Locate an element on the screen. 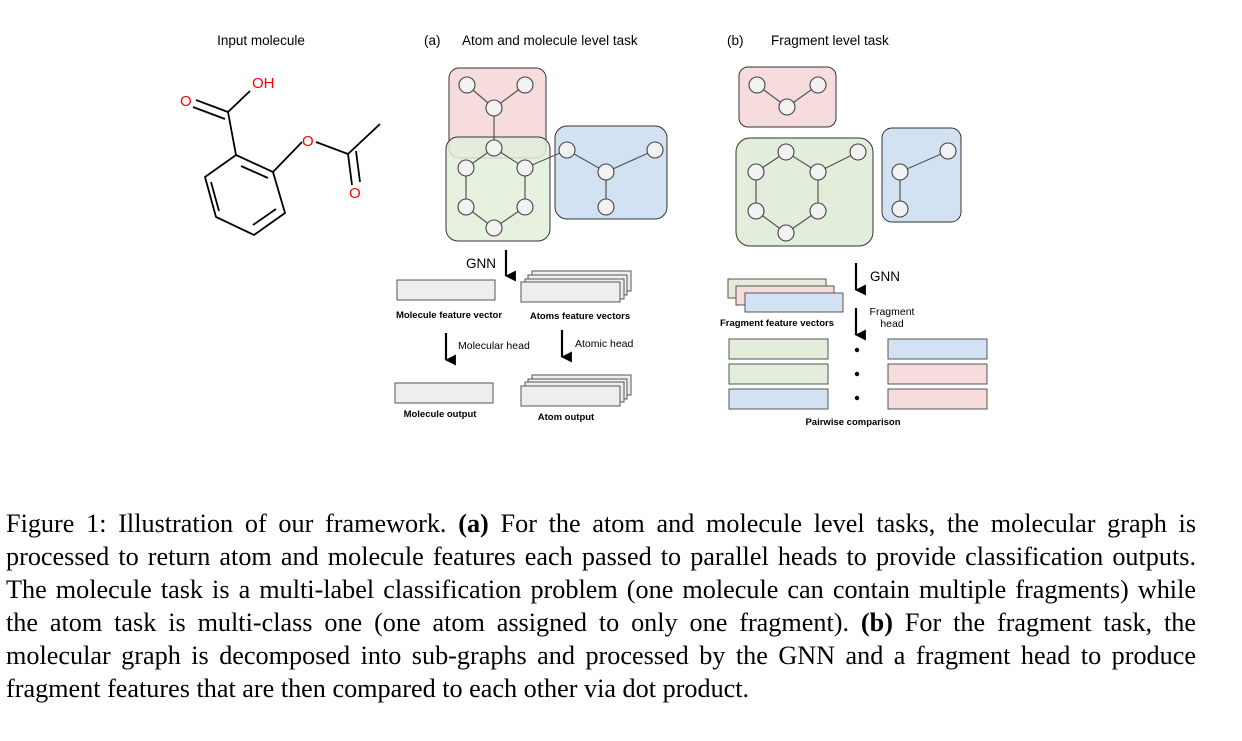 This screenshot has width=1242, height=741. acetyl-oxygen-label: O is located at coordinates (355, 193).